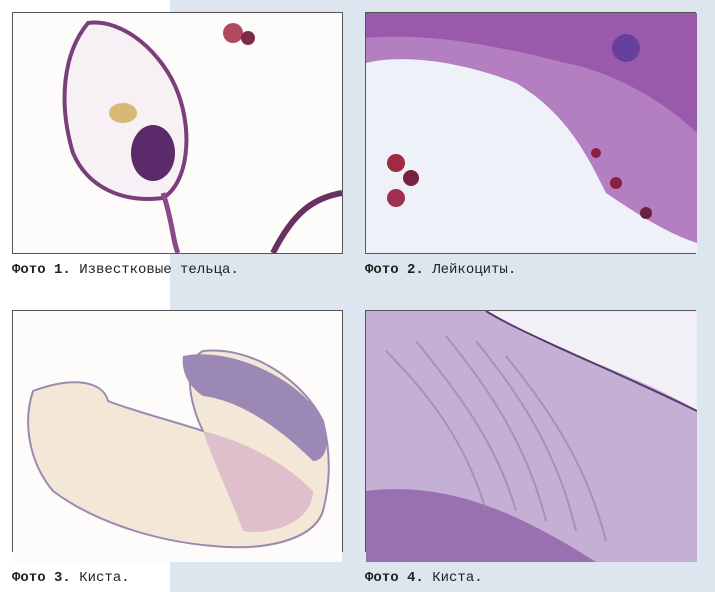 This screenshot has width=715, height=592. I want to click on caption: Фото 3. Киста., so click(71, 578).